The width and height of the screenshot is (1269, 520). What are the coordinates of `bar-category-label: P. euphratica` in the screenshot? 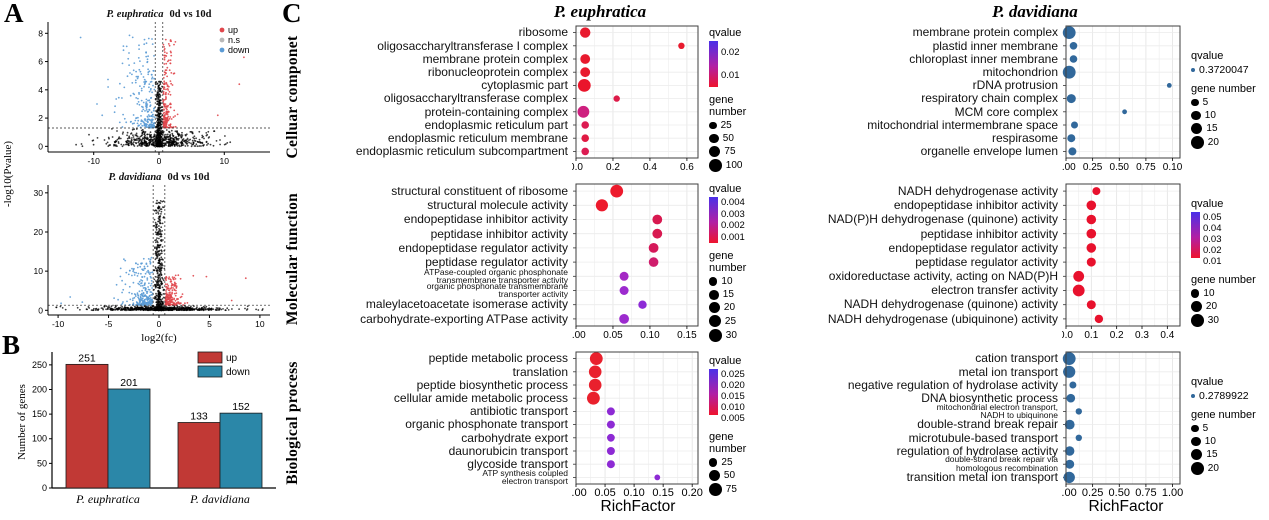 It's located at (107, 499).